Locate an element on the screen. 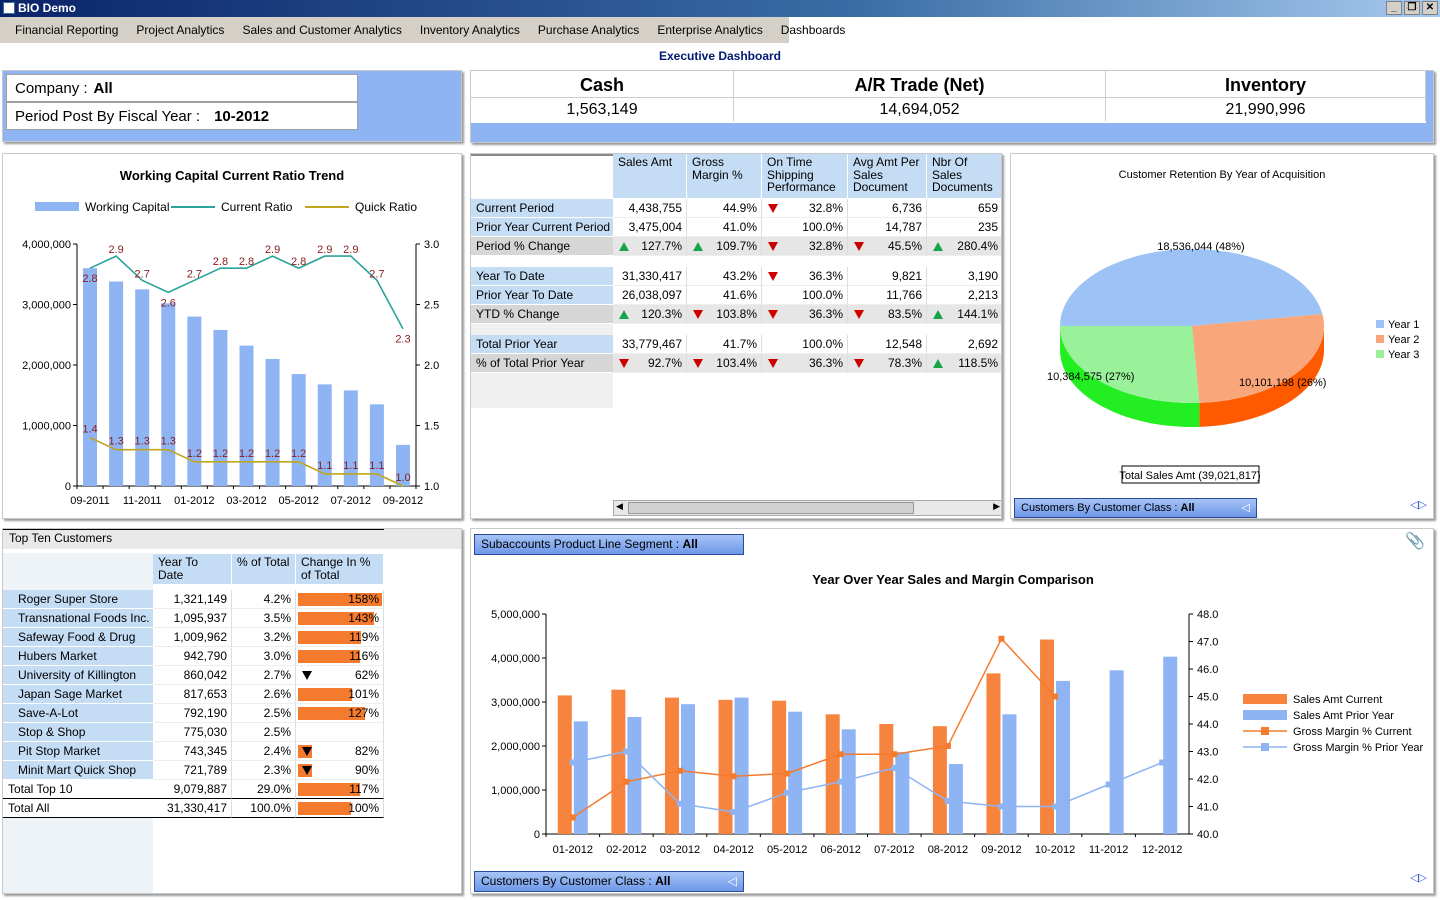 The height and width of the screenshot is (900, 1440). dropdown-arrow-icon: ◁ is located at coordinates (1245, 508).